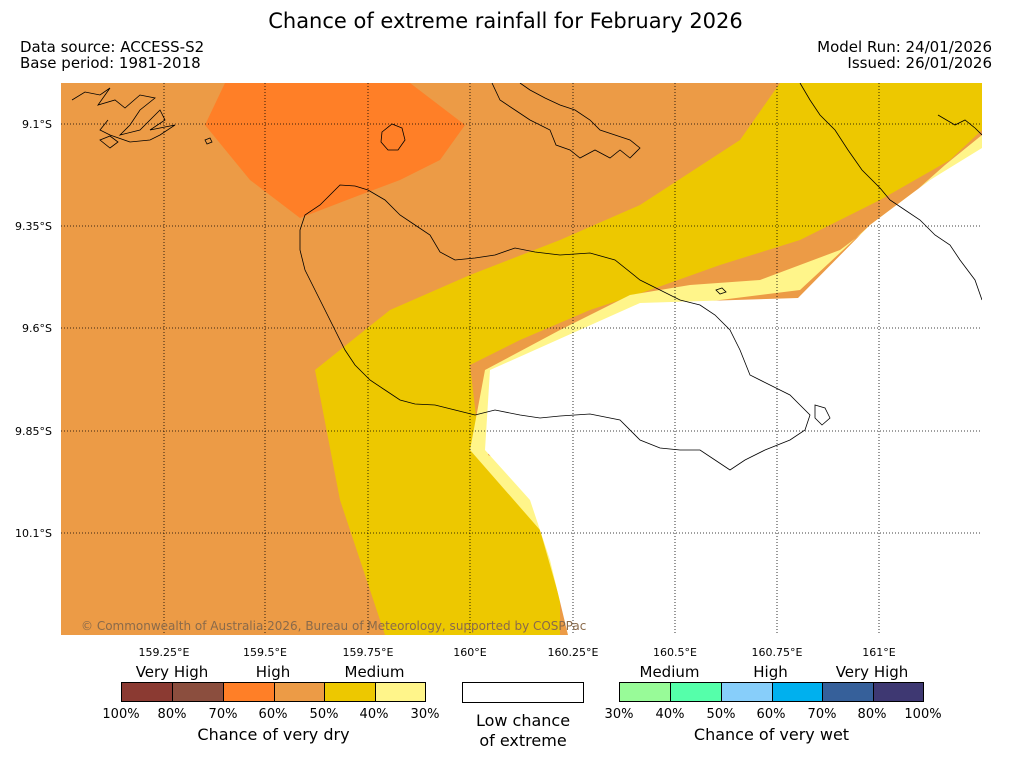 This screenshot has width=1011, height=758. What do you see at coordinates (324, 714) in the screenshot?
I see `dry-pct: 50%` at bounding box center [324, 714].